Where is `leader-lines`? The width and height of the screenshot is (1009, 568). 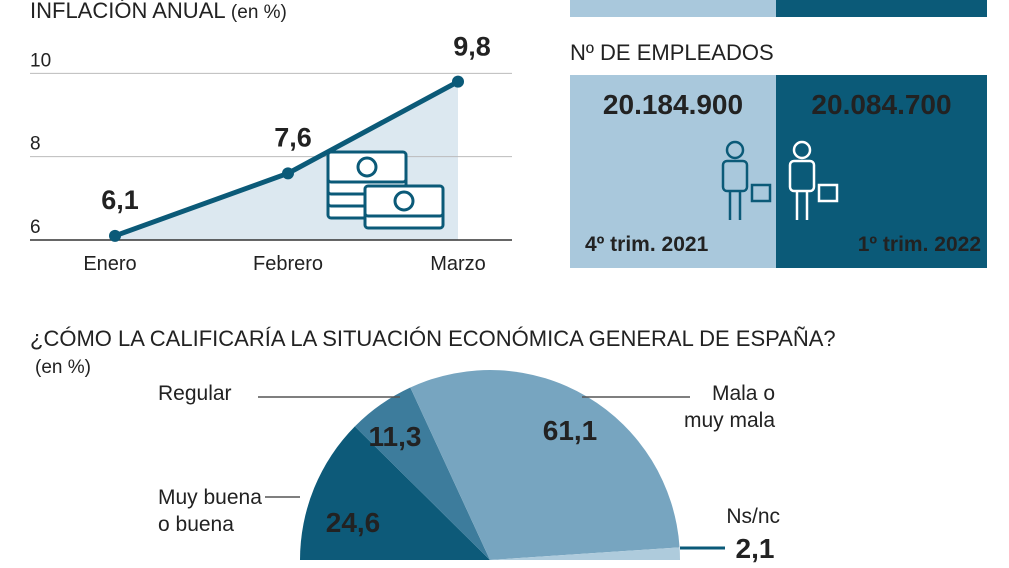 leader-lines is located at coordinates (491, 473).